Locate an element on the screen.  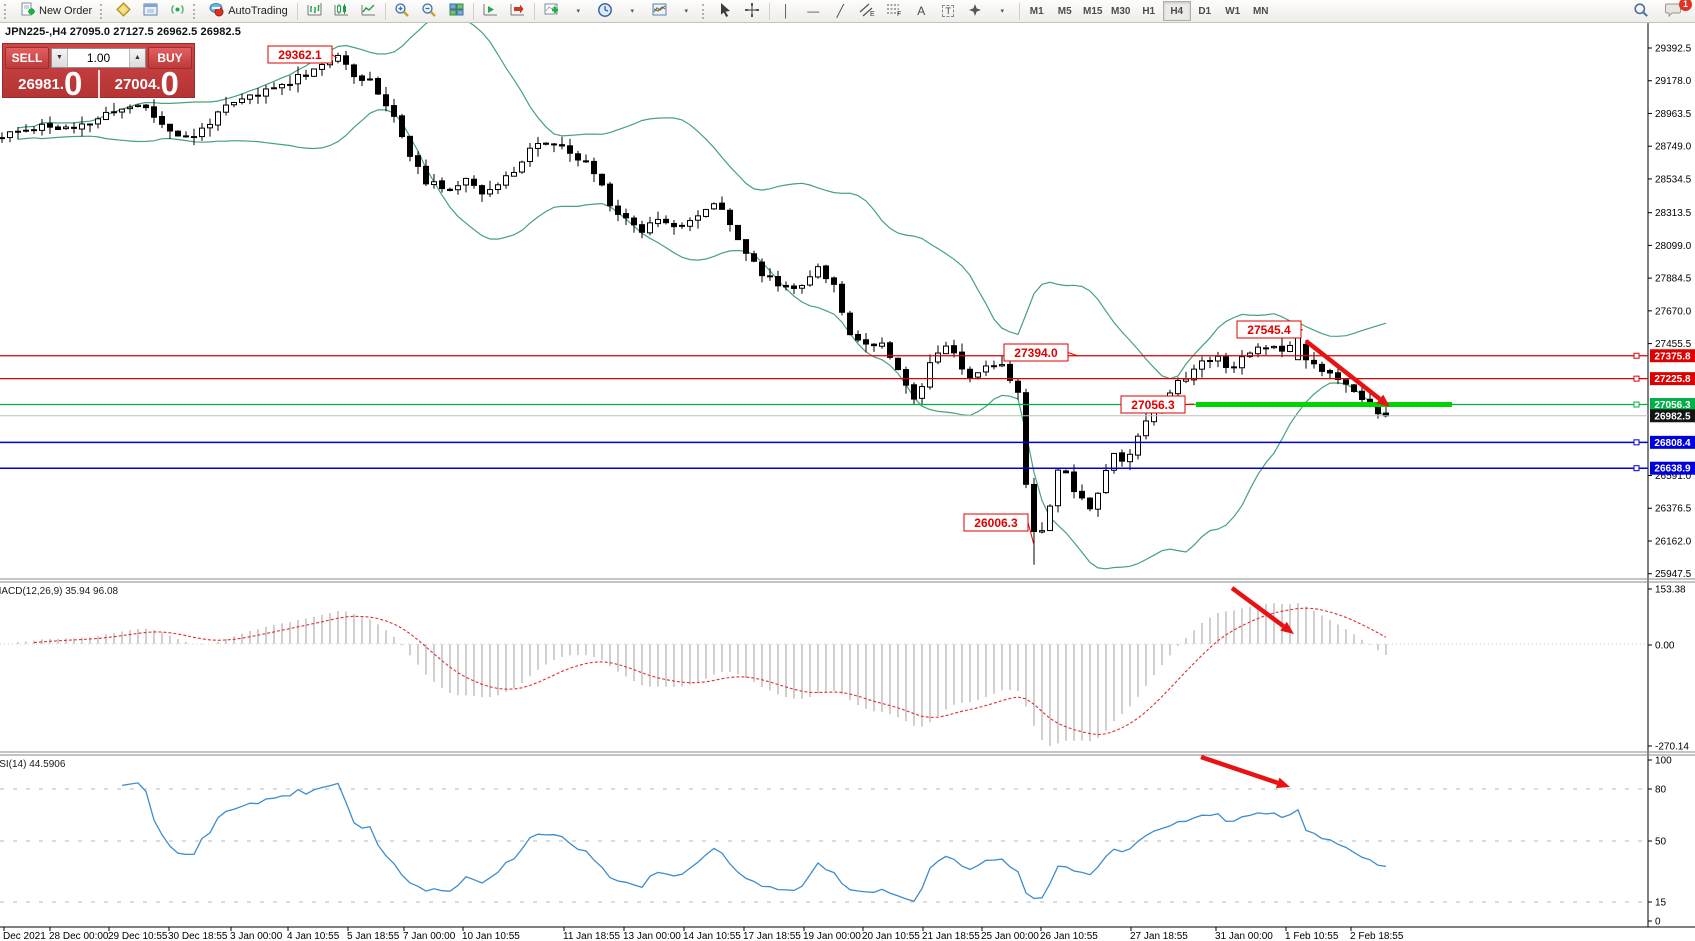
timeframe-toolbar: M1 M5 M15 M30 H1 H4 D1 W1 MN is located at coordinates (1149, 11).